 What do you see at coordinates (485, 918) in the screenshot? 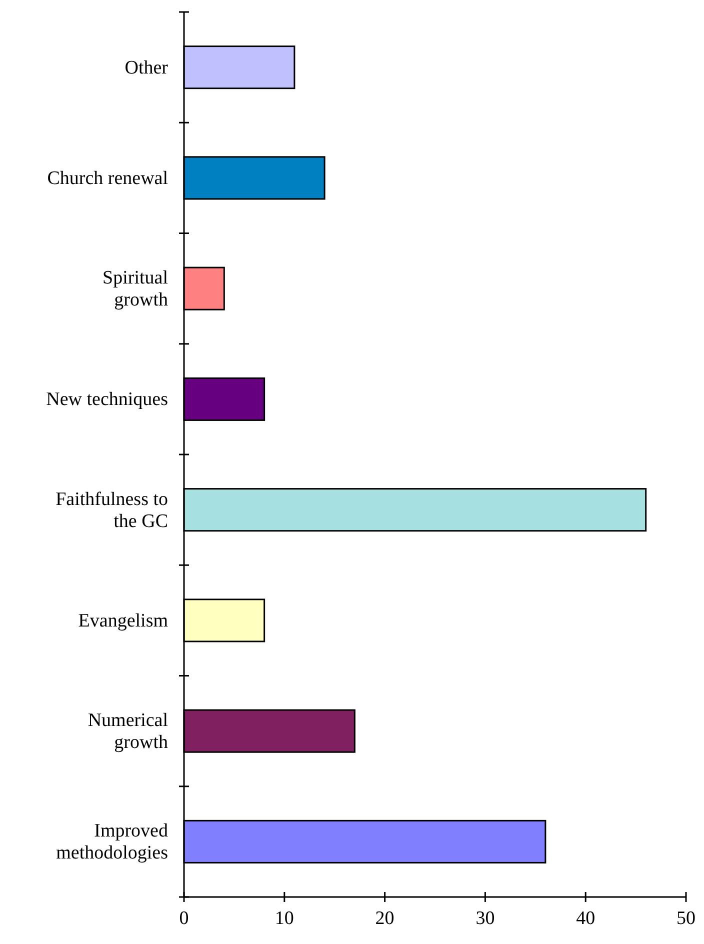
I see `x-tick-label: 30` at bounding box center [485, 918].